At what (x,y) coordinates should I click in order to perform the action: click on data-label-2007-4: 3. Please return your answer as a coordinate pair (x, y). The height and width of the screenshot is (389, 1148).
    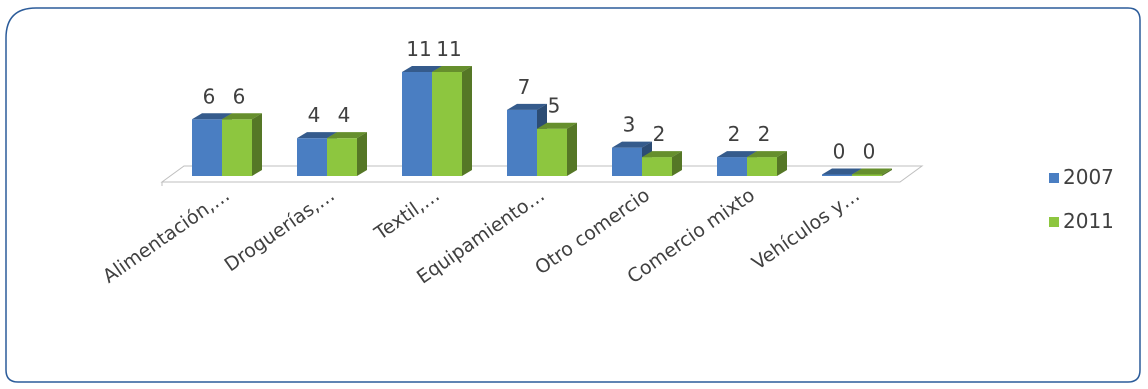
    Looking at the image, I should click on (629, 125).